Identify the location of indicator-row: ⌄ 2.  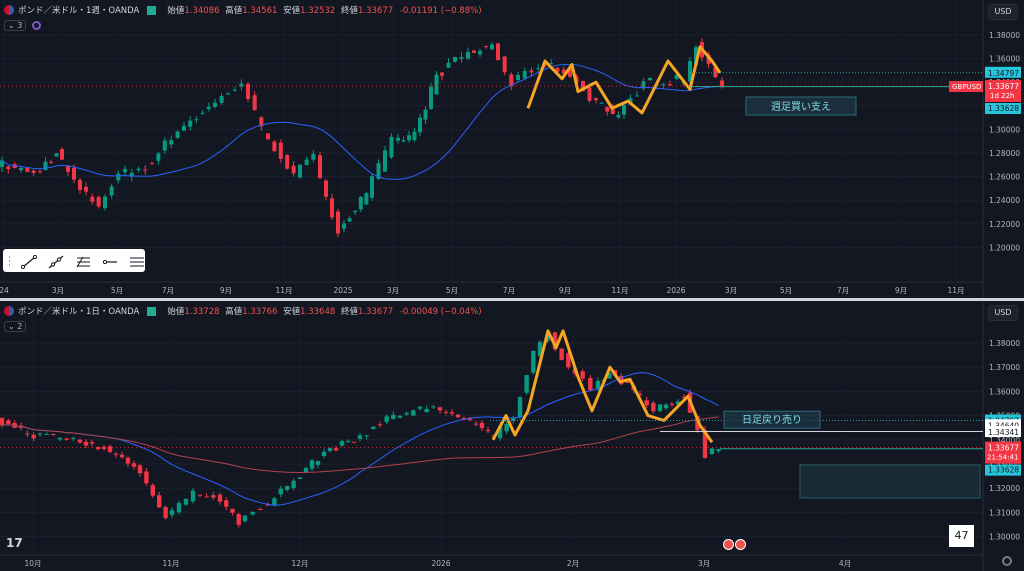
(15, 326).